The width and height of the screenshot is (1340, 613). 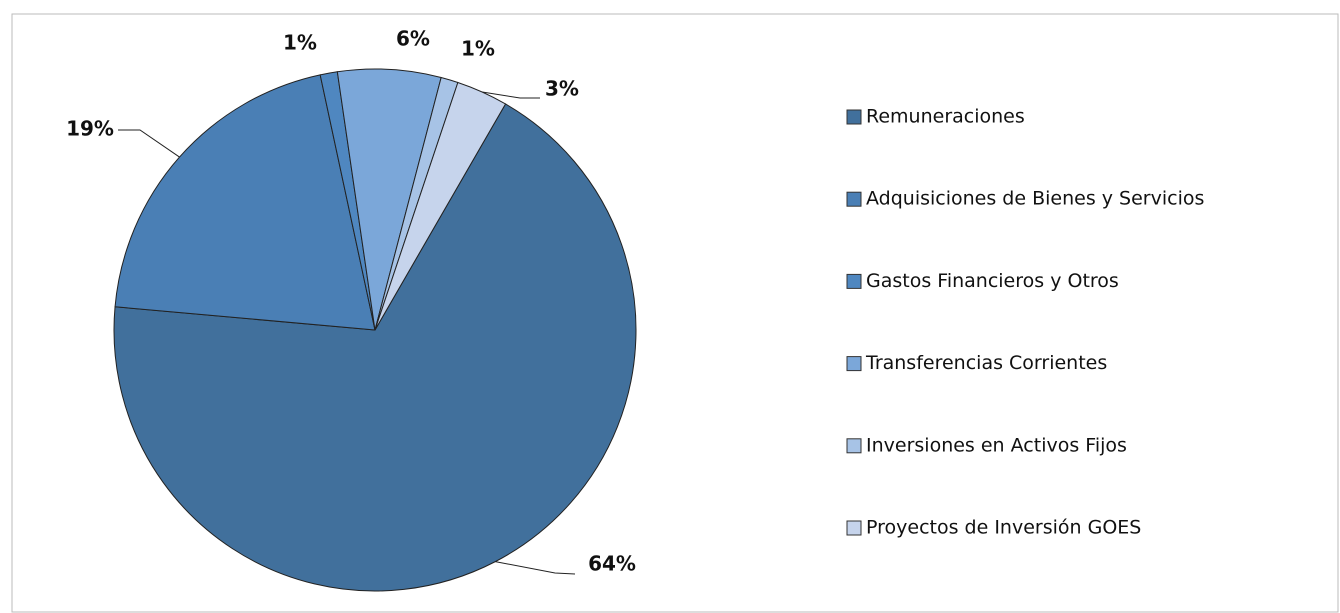 What do you see at coordinates (986, 363) in the screenshot?
I see `legend-label: Transferencias Corrientes` at bounding box center [986, 363].